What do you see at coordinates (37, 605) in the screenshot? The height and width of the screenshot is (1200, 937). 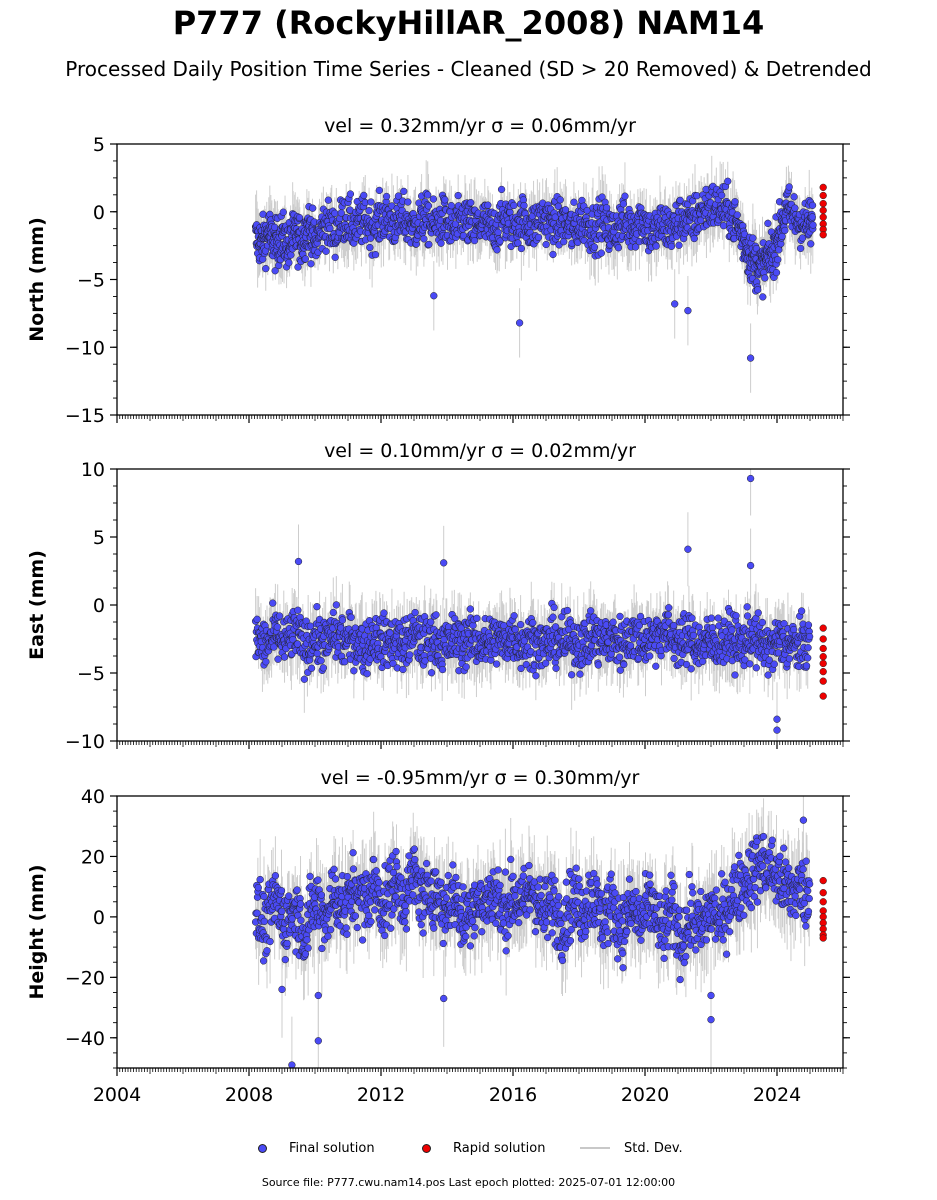 I see `y-axis-label: East (mm)` at bounding box center [37, 605].